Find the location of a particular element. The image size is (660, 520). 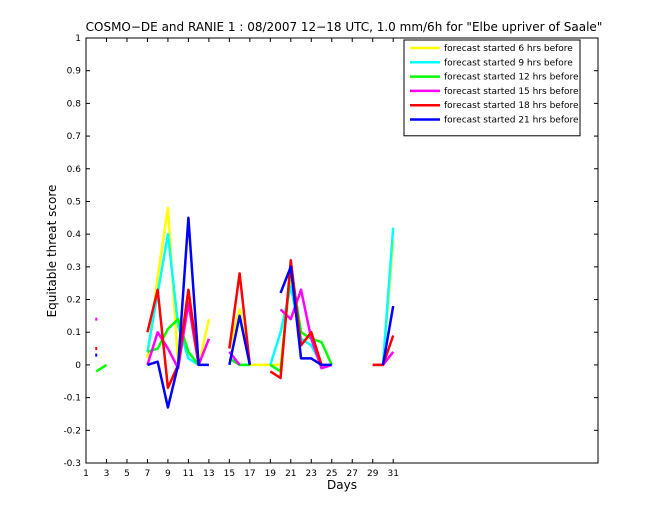

x-tick-label: 21 is located at coordinates (290, 474).